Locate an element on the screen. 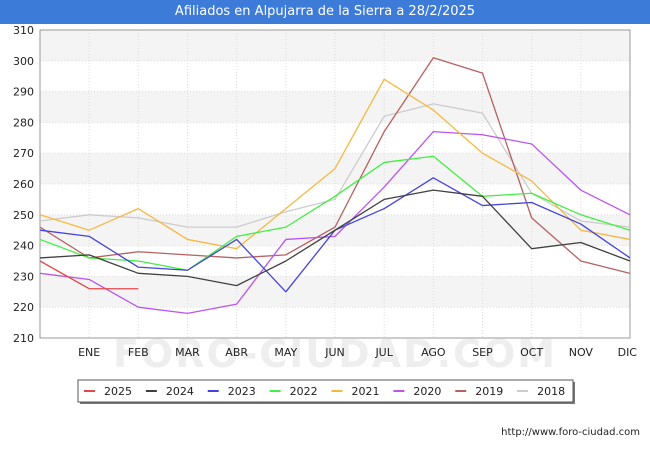 Image resolution: width=650 pixels, height=450 pixels. legend-label-2022: 2022 is located at coordinates (304, 391).